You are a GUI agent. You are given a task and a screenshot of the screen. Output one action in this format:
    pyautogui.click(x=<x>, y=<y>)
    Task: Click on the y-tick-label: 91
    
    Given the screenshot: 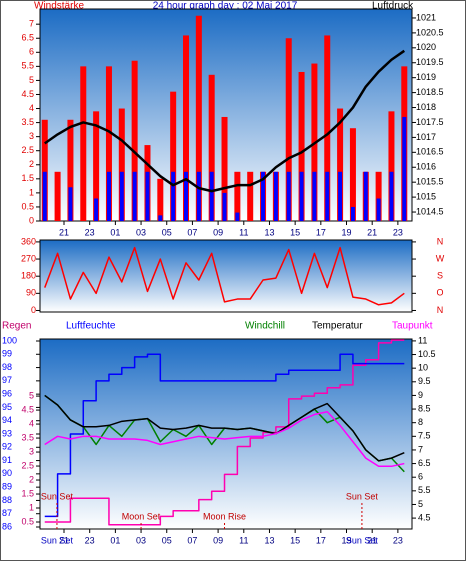 What is the action you would take?
    pyautogui.click(x=7, y=460)
    